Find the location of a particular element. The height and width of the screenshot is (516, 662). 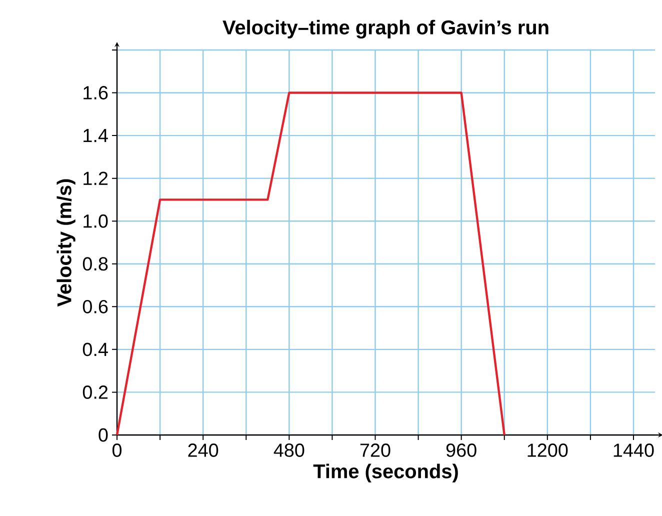

y-tick-label: 0.8 is located at coordinates (95, 264).